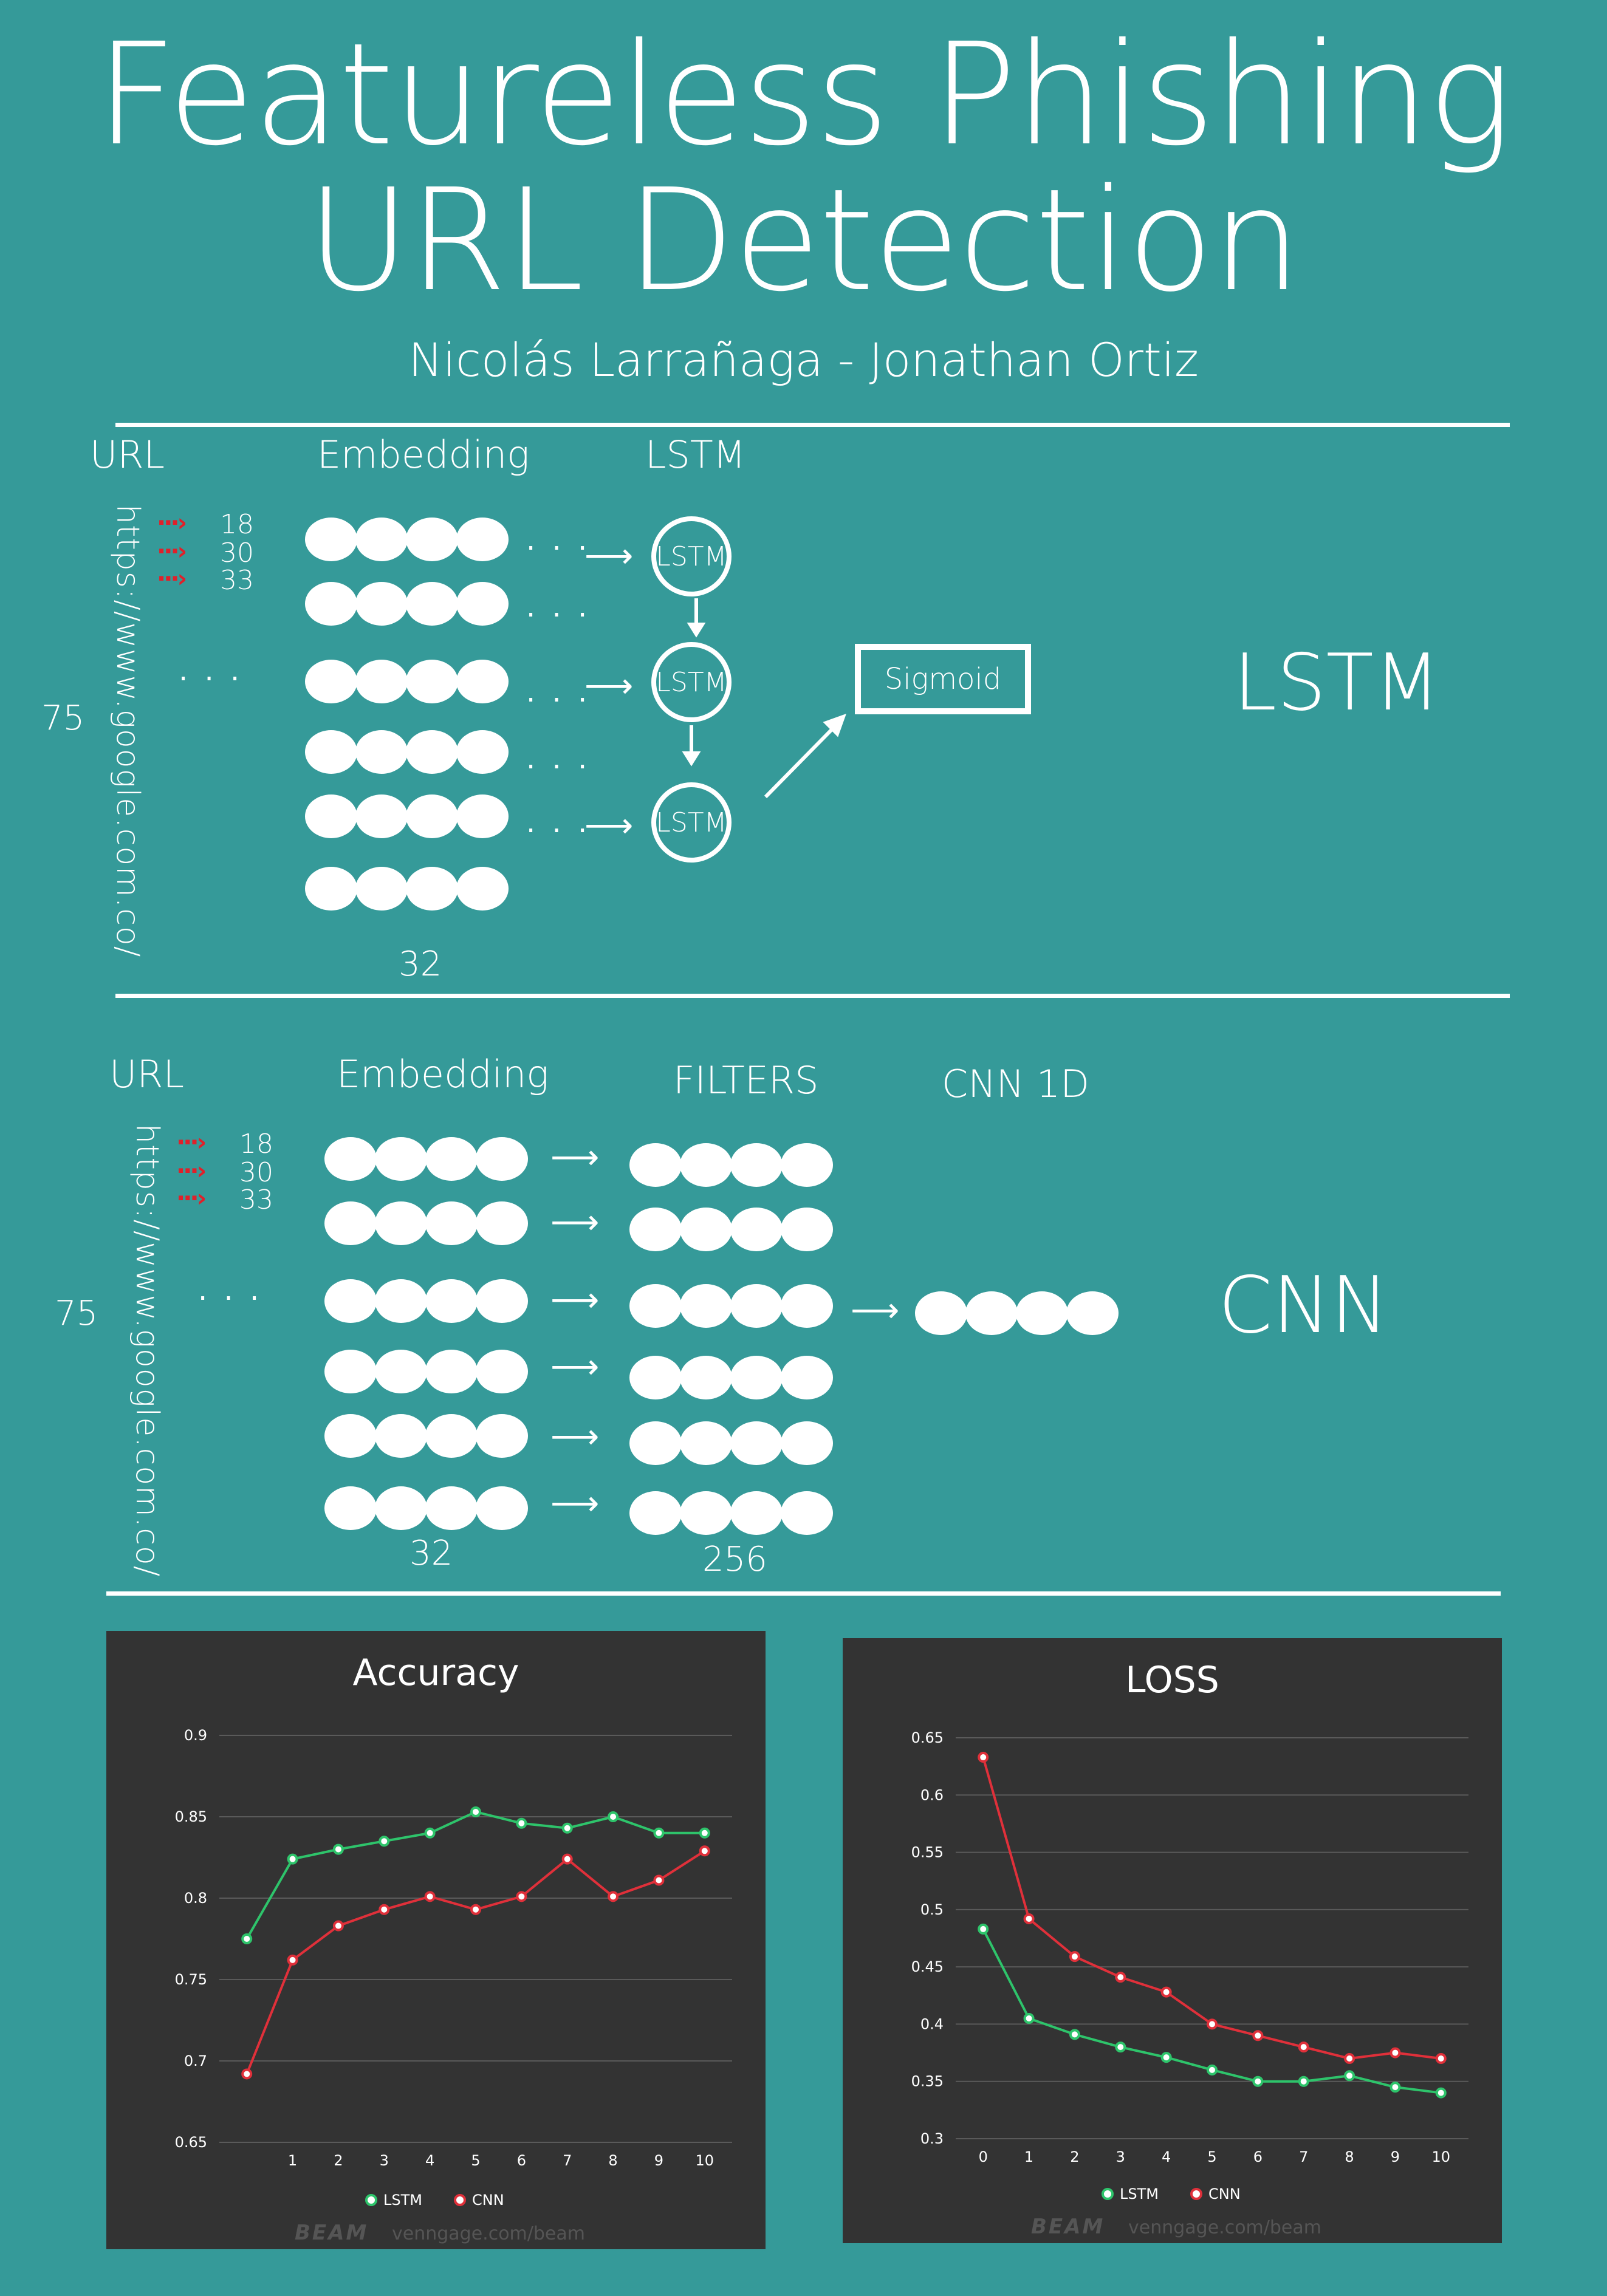 Image resolution: width=1607 pixels, height=2296 pixels. What do you see at coordinates (575, 1222) in the screenshot?
I see `cnn-arrow-2: ⟶` at bounding box center [575, 1222].